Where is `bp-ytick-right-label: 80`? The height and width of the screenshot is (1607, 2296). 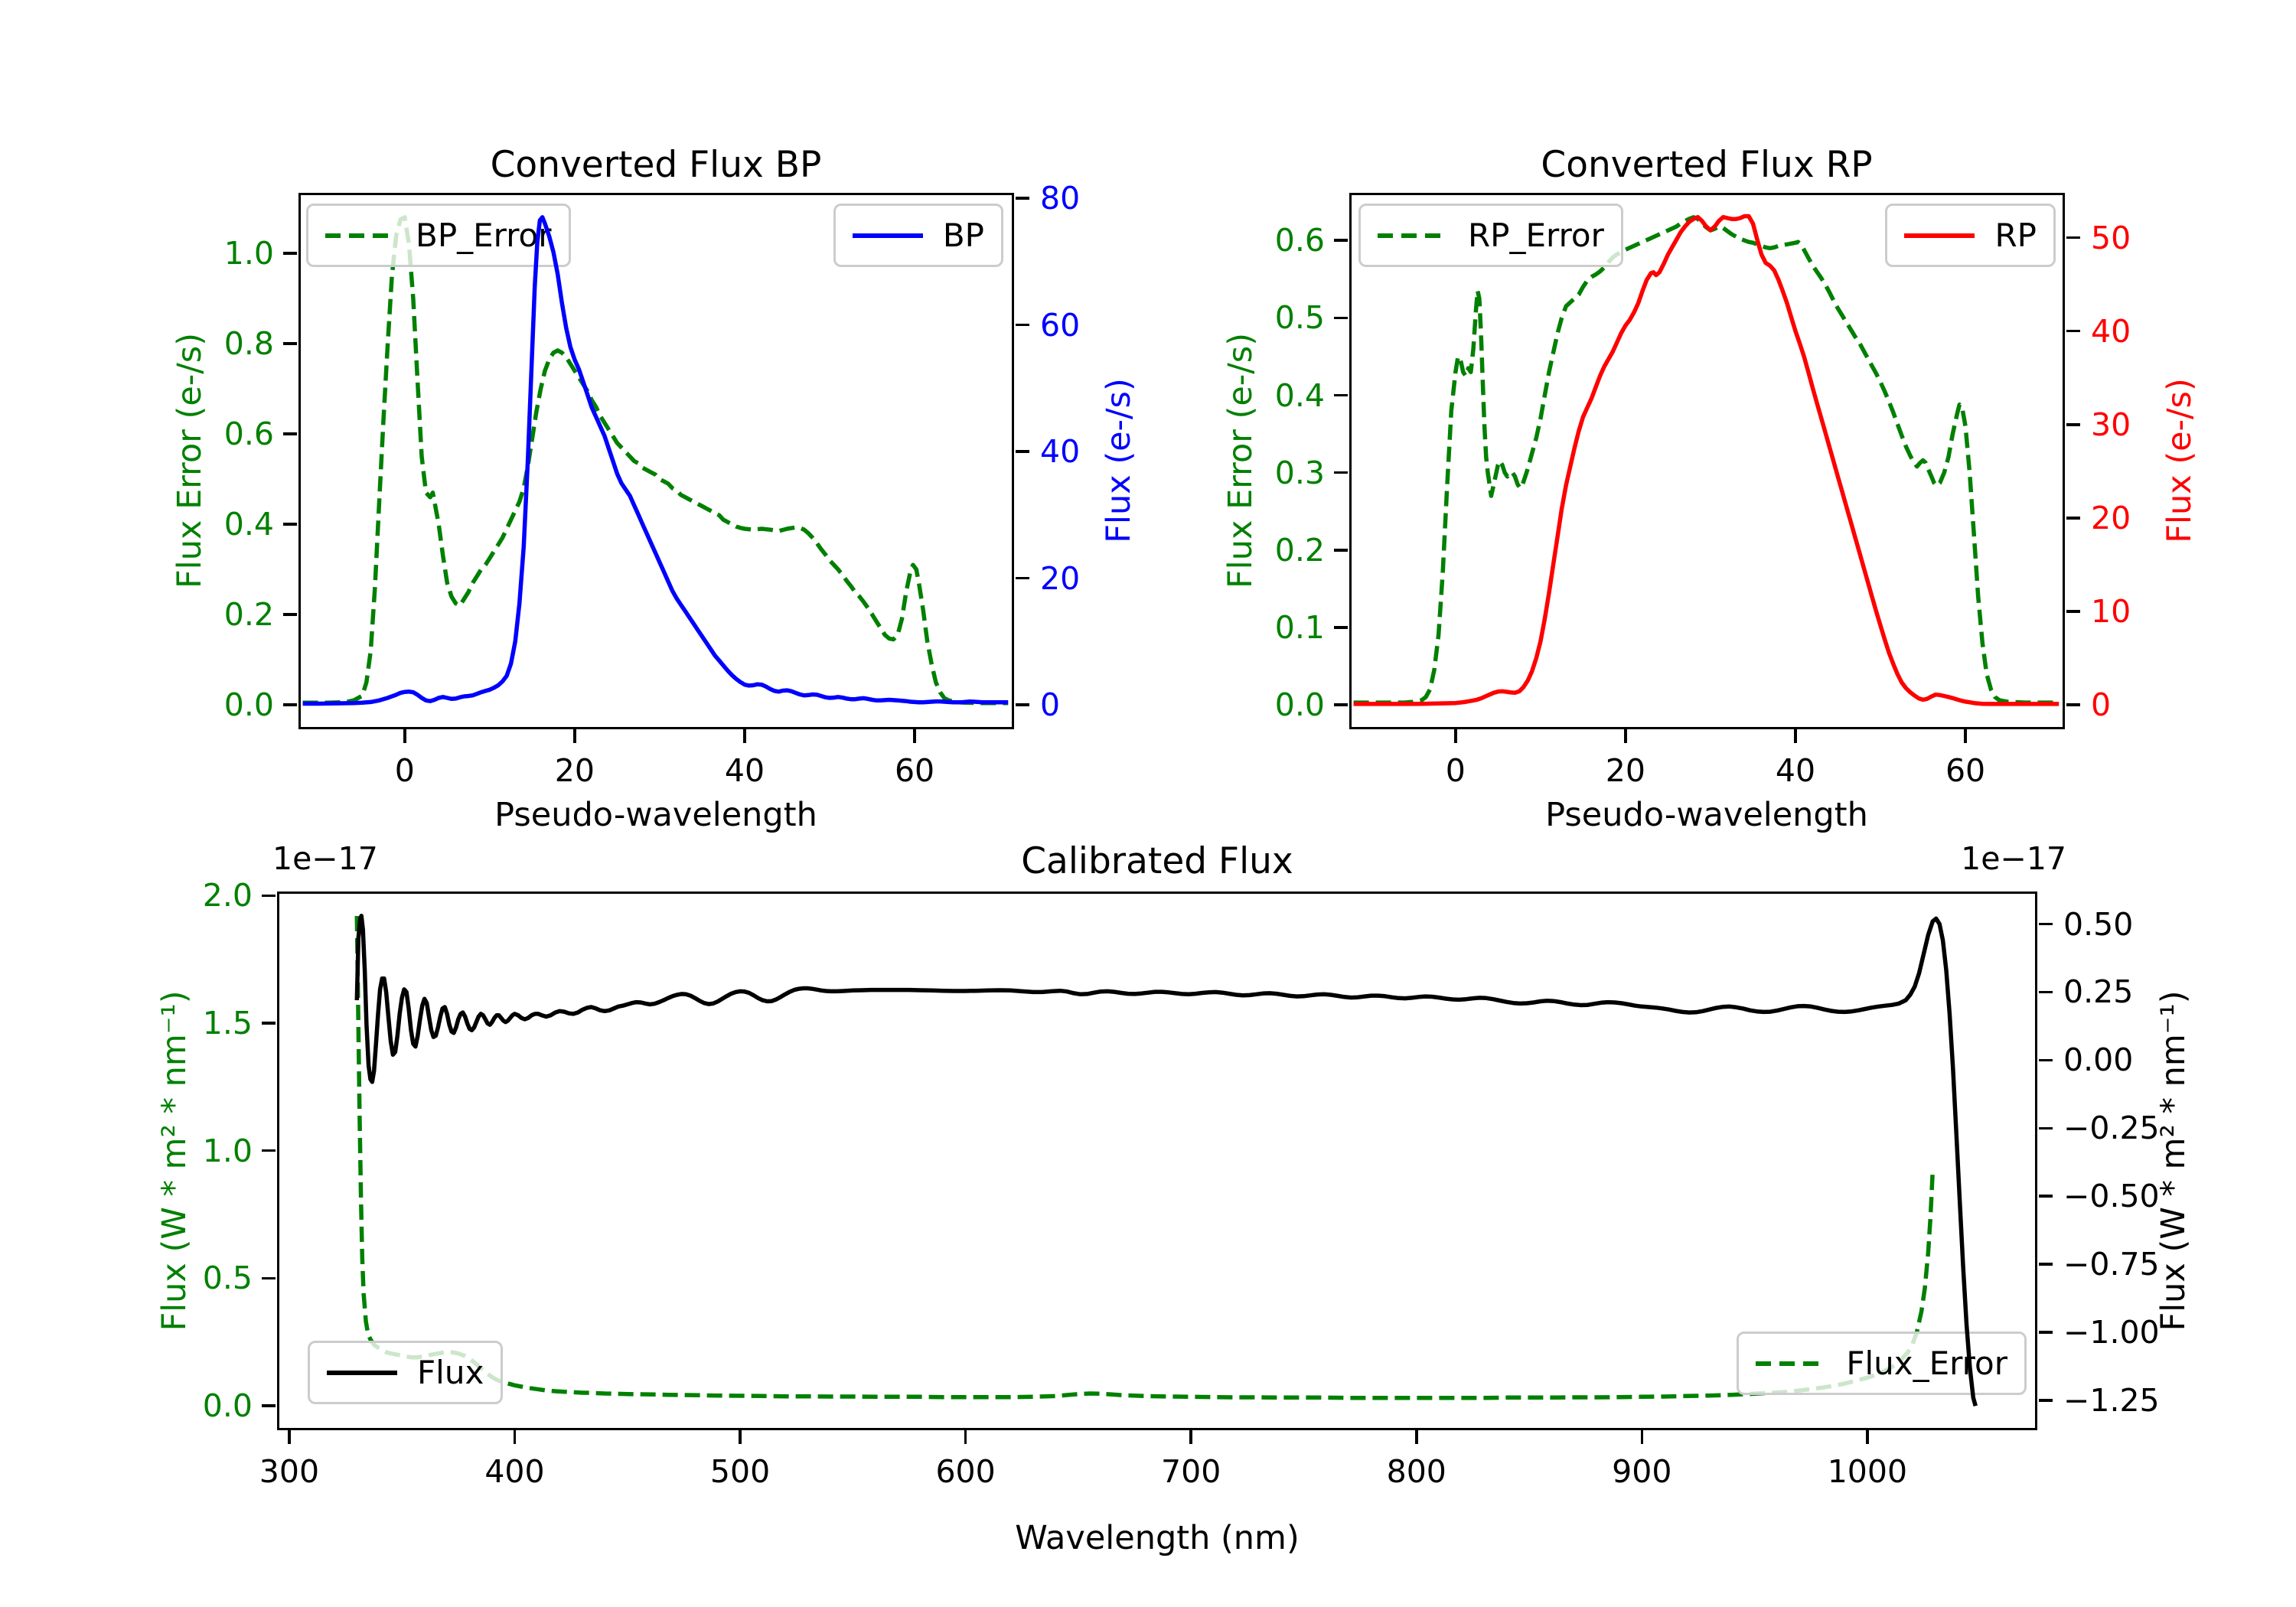 bp-ytick-right-label: 80 is located at coordinates (1060, 198).